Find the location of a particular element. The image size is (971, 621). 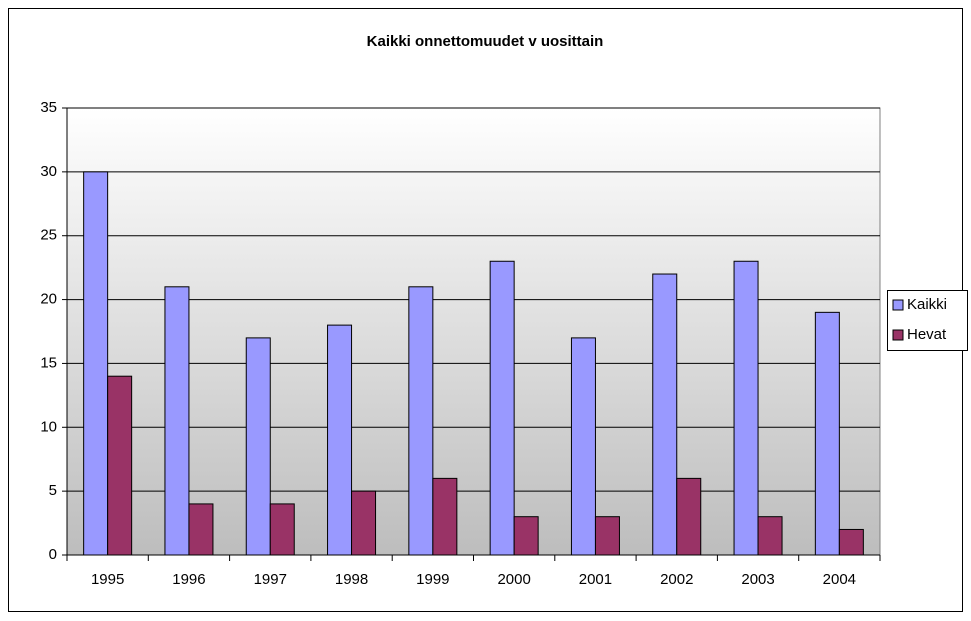

x-tick-label: 2004 is located at coordinates (839, 579).